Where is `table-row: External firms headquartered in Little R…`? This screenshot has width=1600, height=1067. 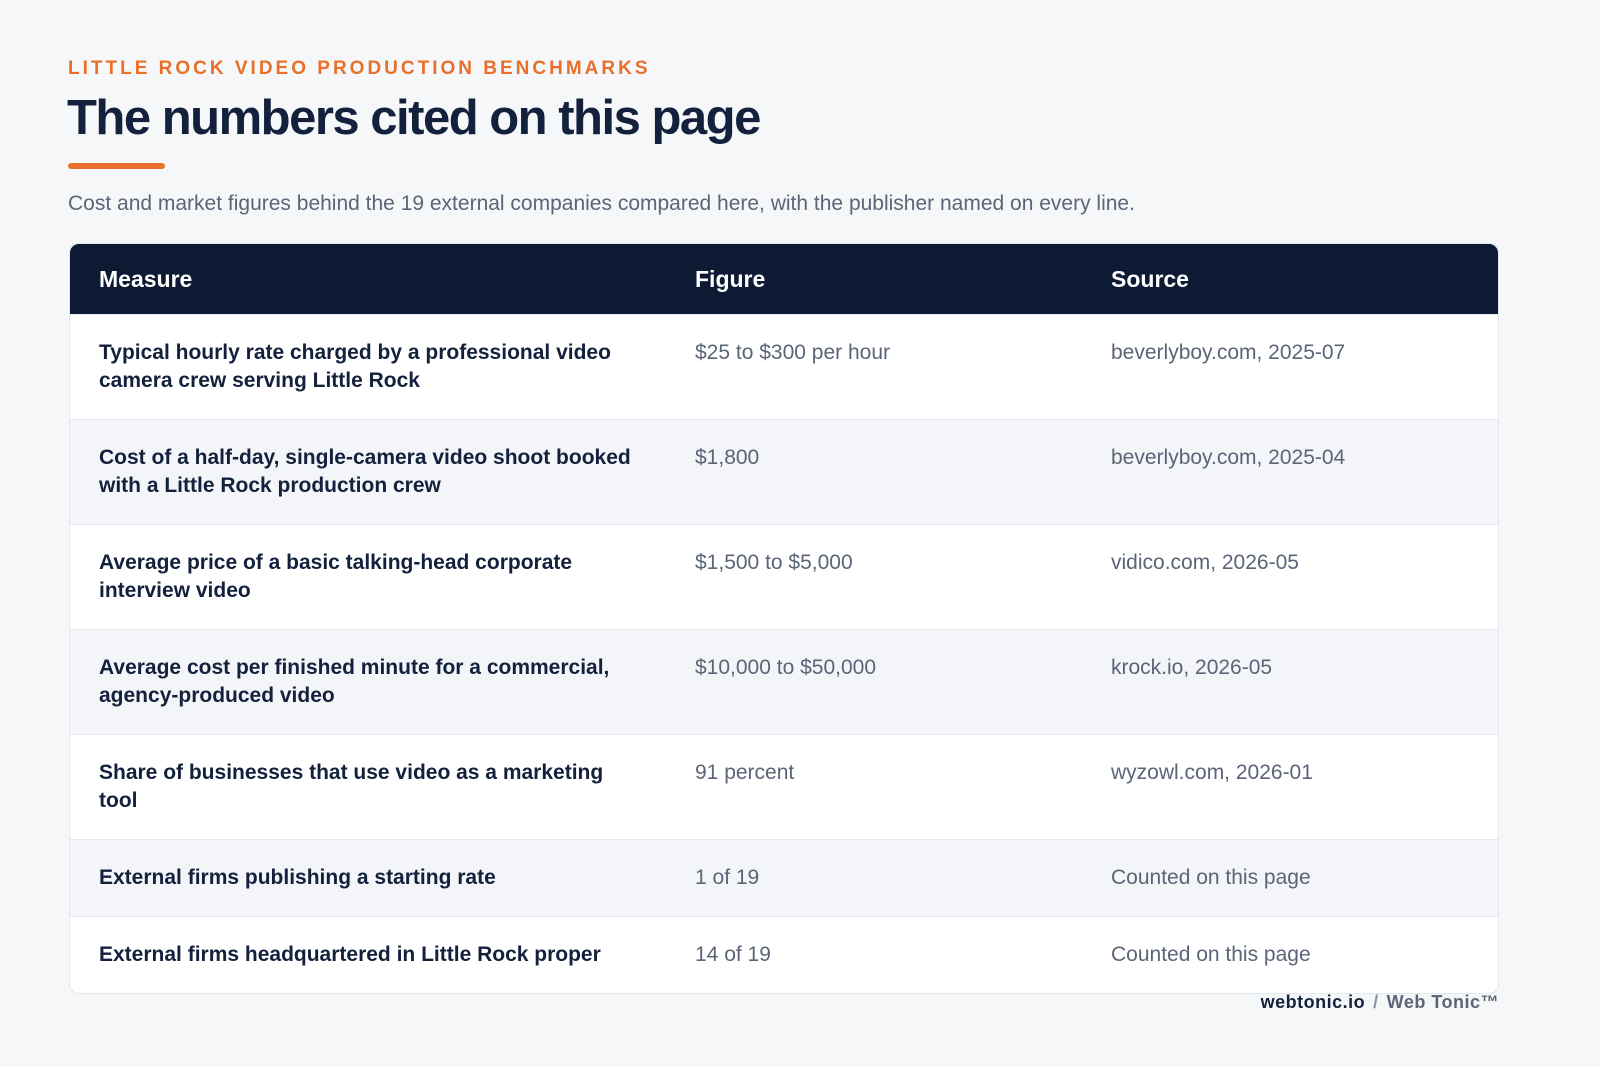 table-row: External firms headquartered in Little R… is located at coordinates (784, 954).